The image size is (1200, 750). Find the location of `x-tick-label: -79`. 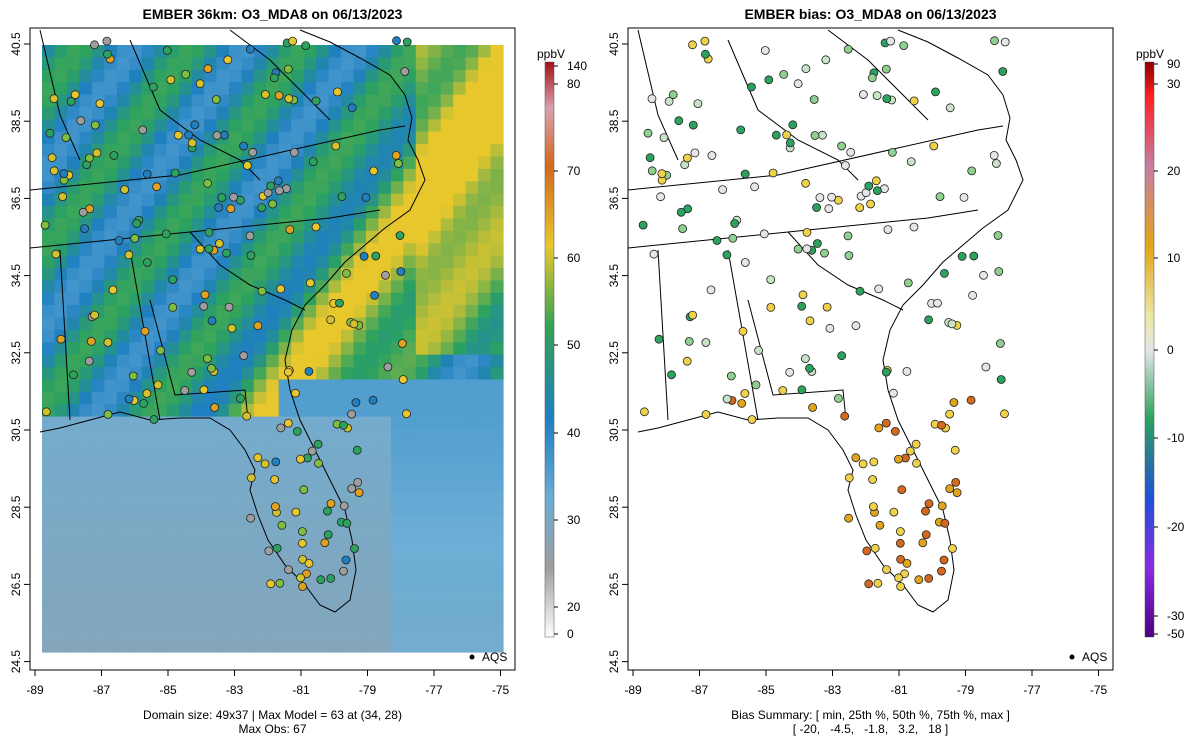

x-tick-label: -79 is located at coordinates (368, 690).